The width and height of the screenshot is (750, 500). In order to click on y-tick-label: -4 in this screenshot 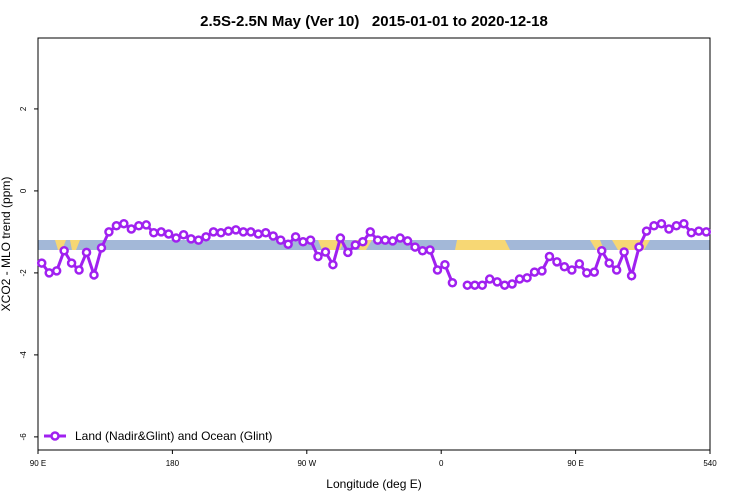, I will do `click(23, 355)`.